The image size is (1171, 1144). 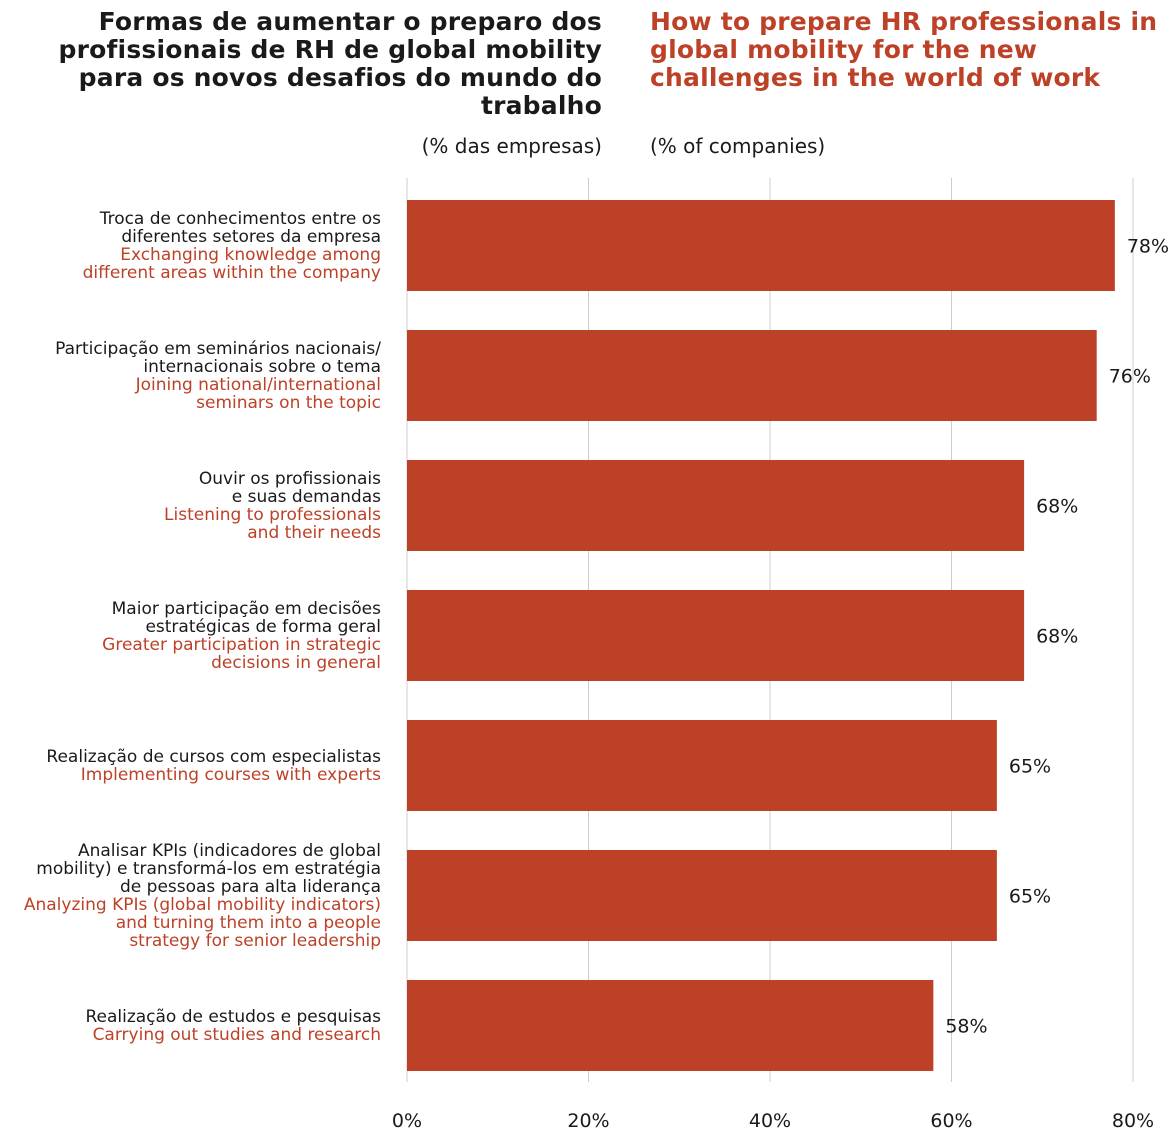 I want to click on x-tick-label-80: 80%, so click(x=1133, y=1121).